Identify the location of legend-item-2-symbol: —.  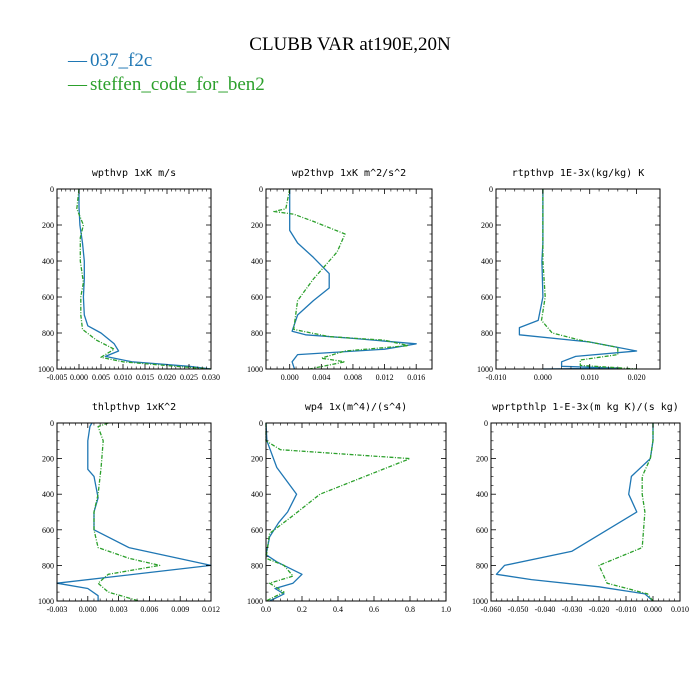
(77, 84).